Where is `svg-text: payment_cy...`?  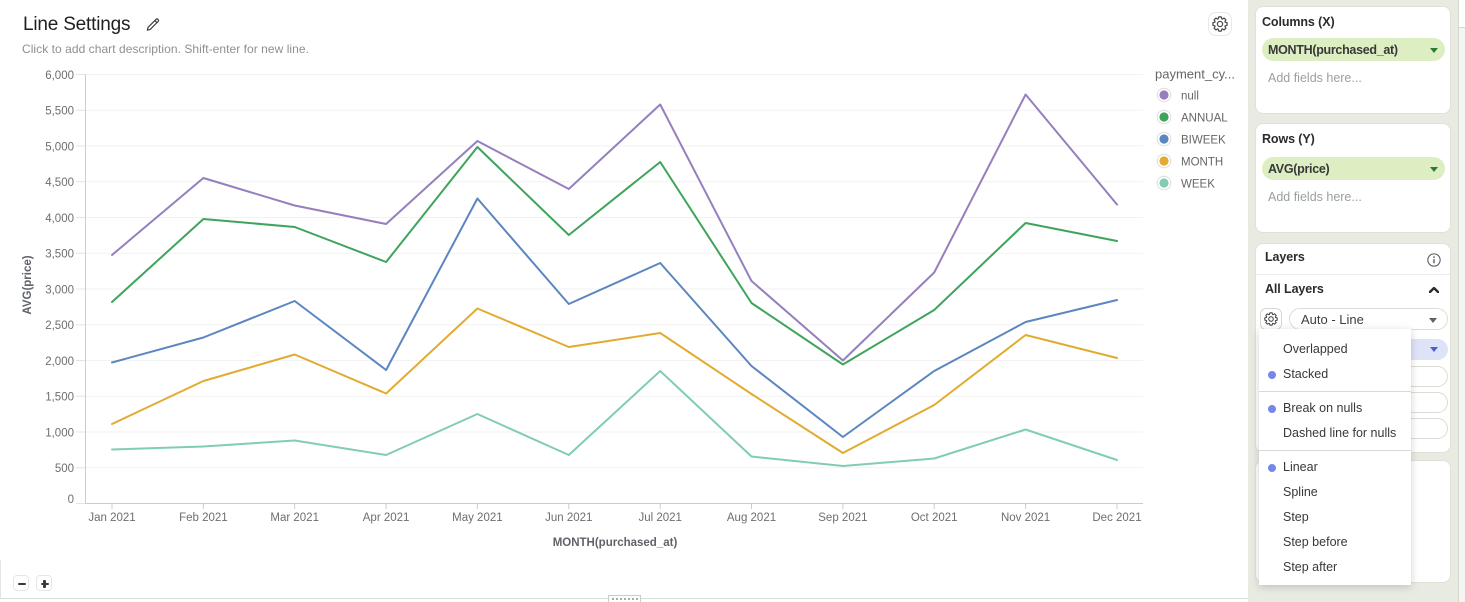
svg-text: payment_cy... is located at coordinates (1195, 74).